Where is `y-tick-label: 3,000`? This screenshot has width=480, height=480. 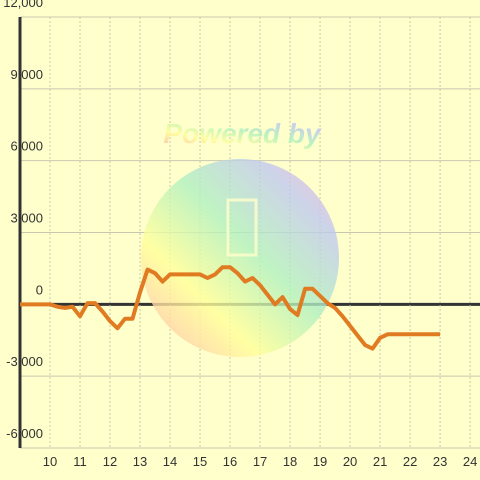 y-tick-label: 3,000 is located at coordinates (26, 218).